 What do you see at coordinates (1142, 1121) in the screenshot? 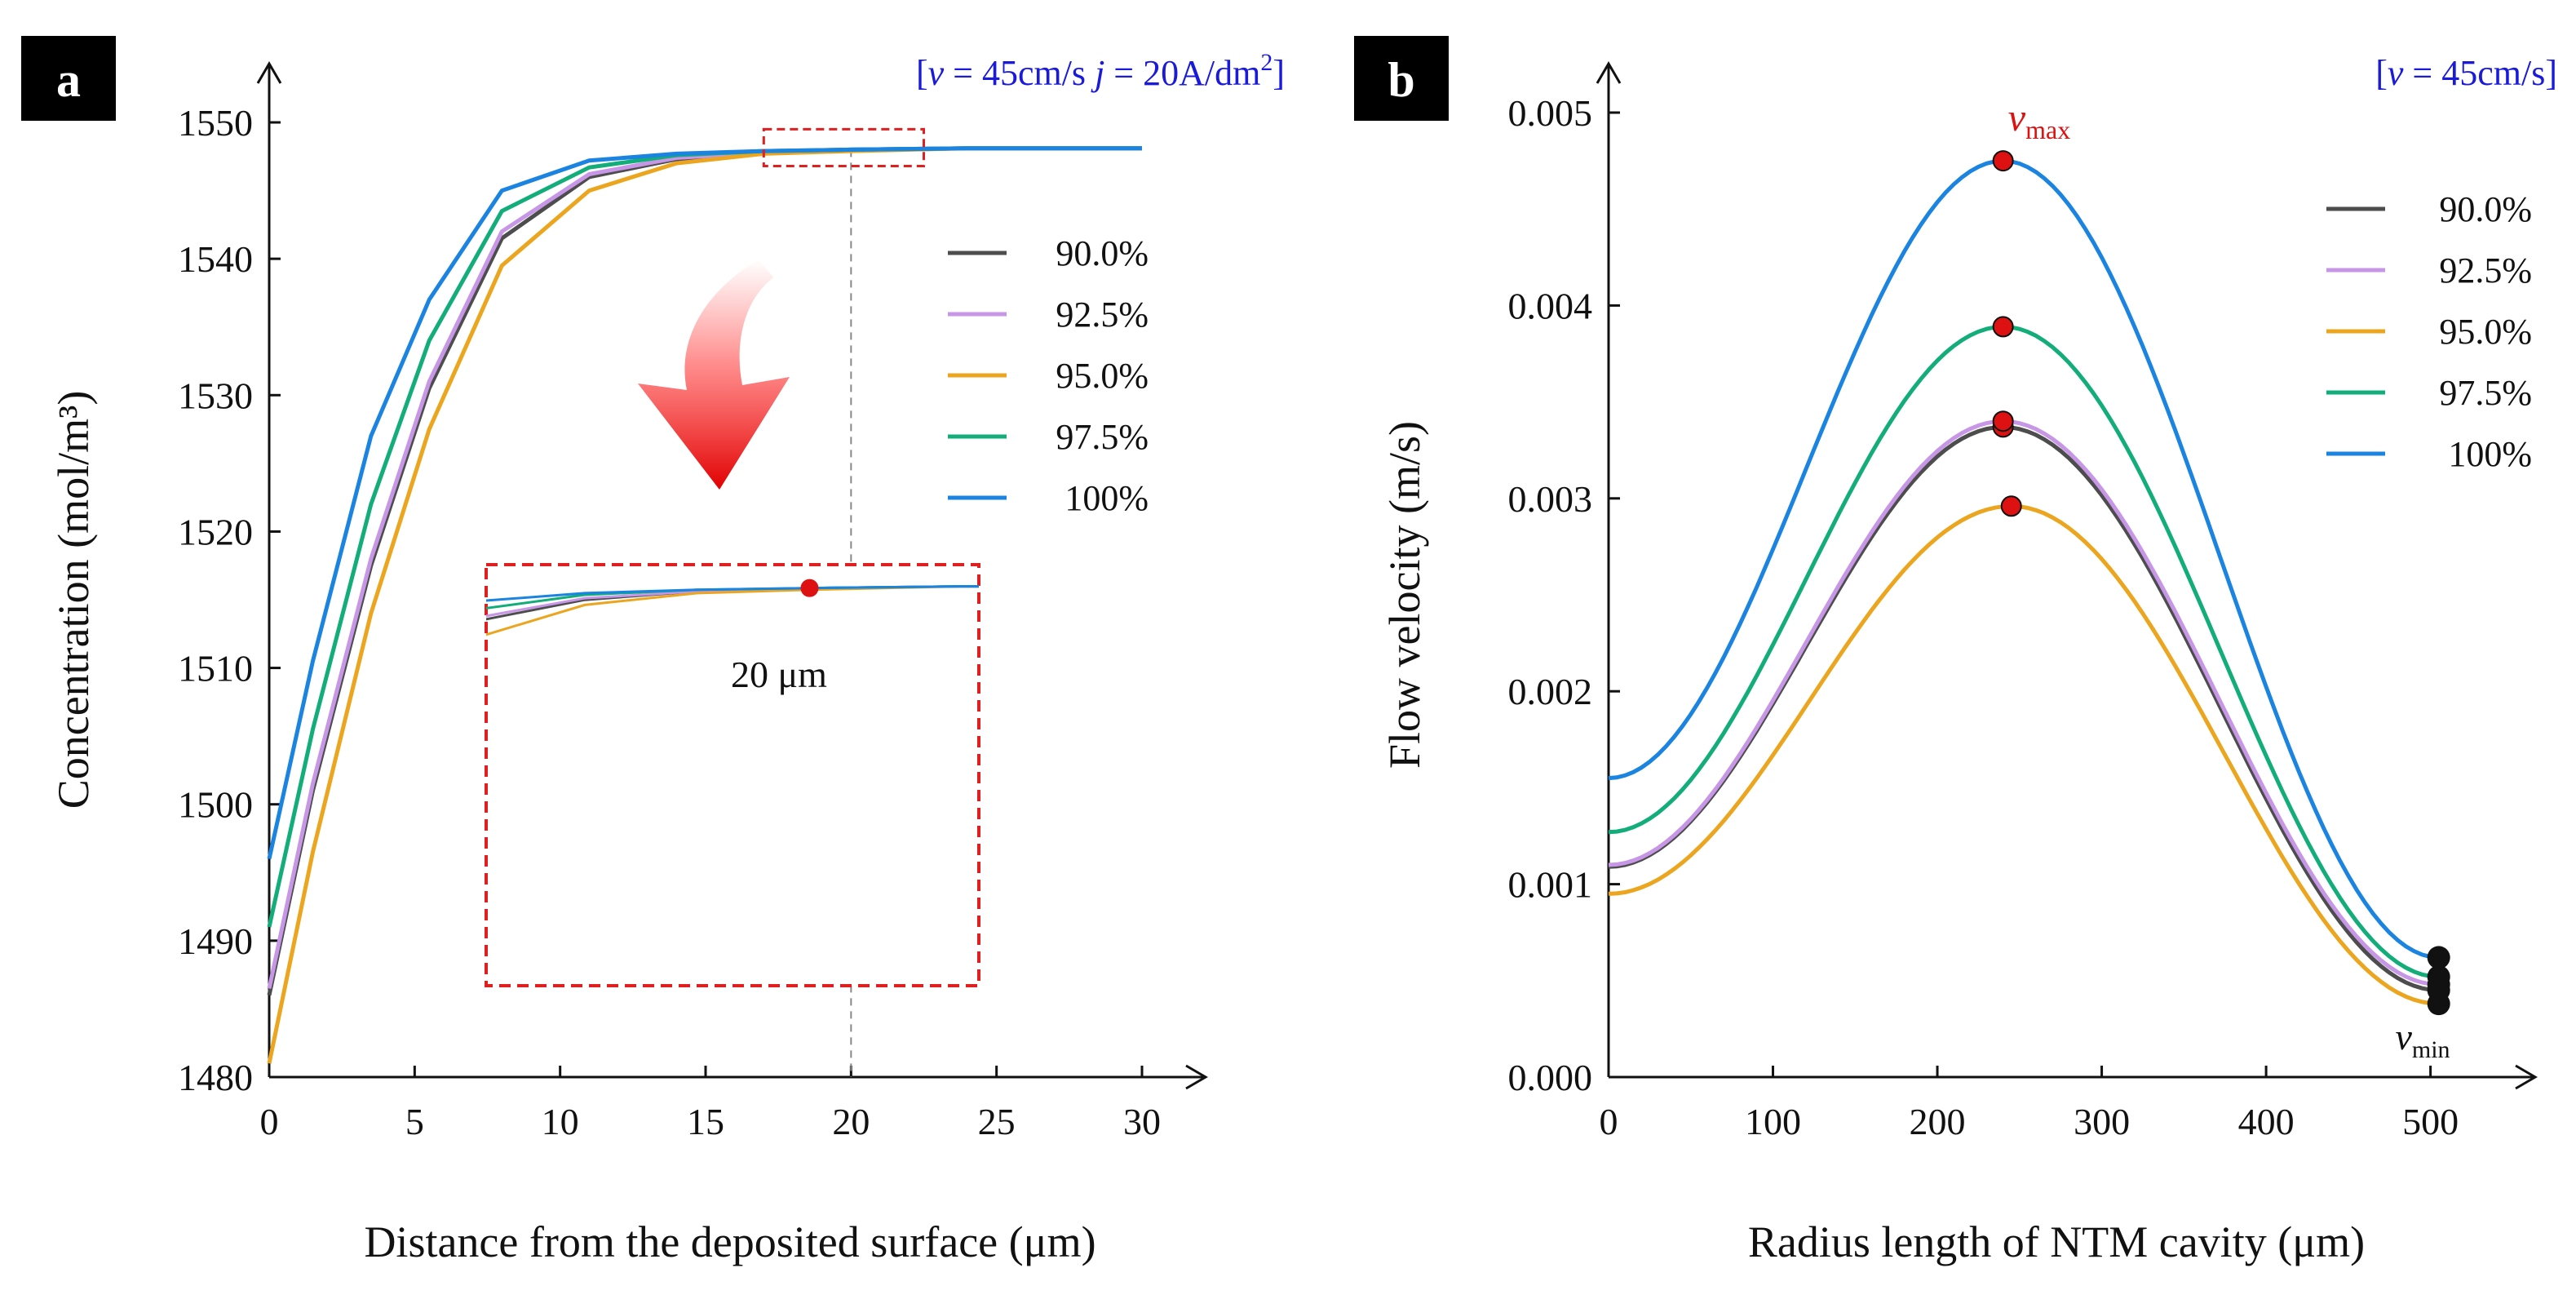
I see `x-tick-label-a: 30` at bounding box center [1142, 1121].